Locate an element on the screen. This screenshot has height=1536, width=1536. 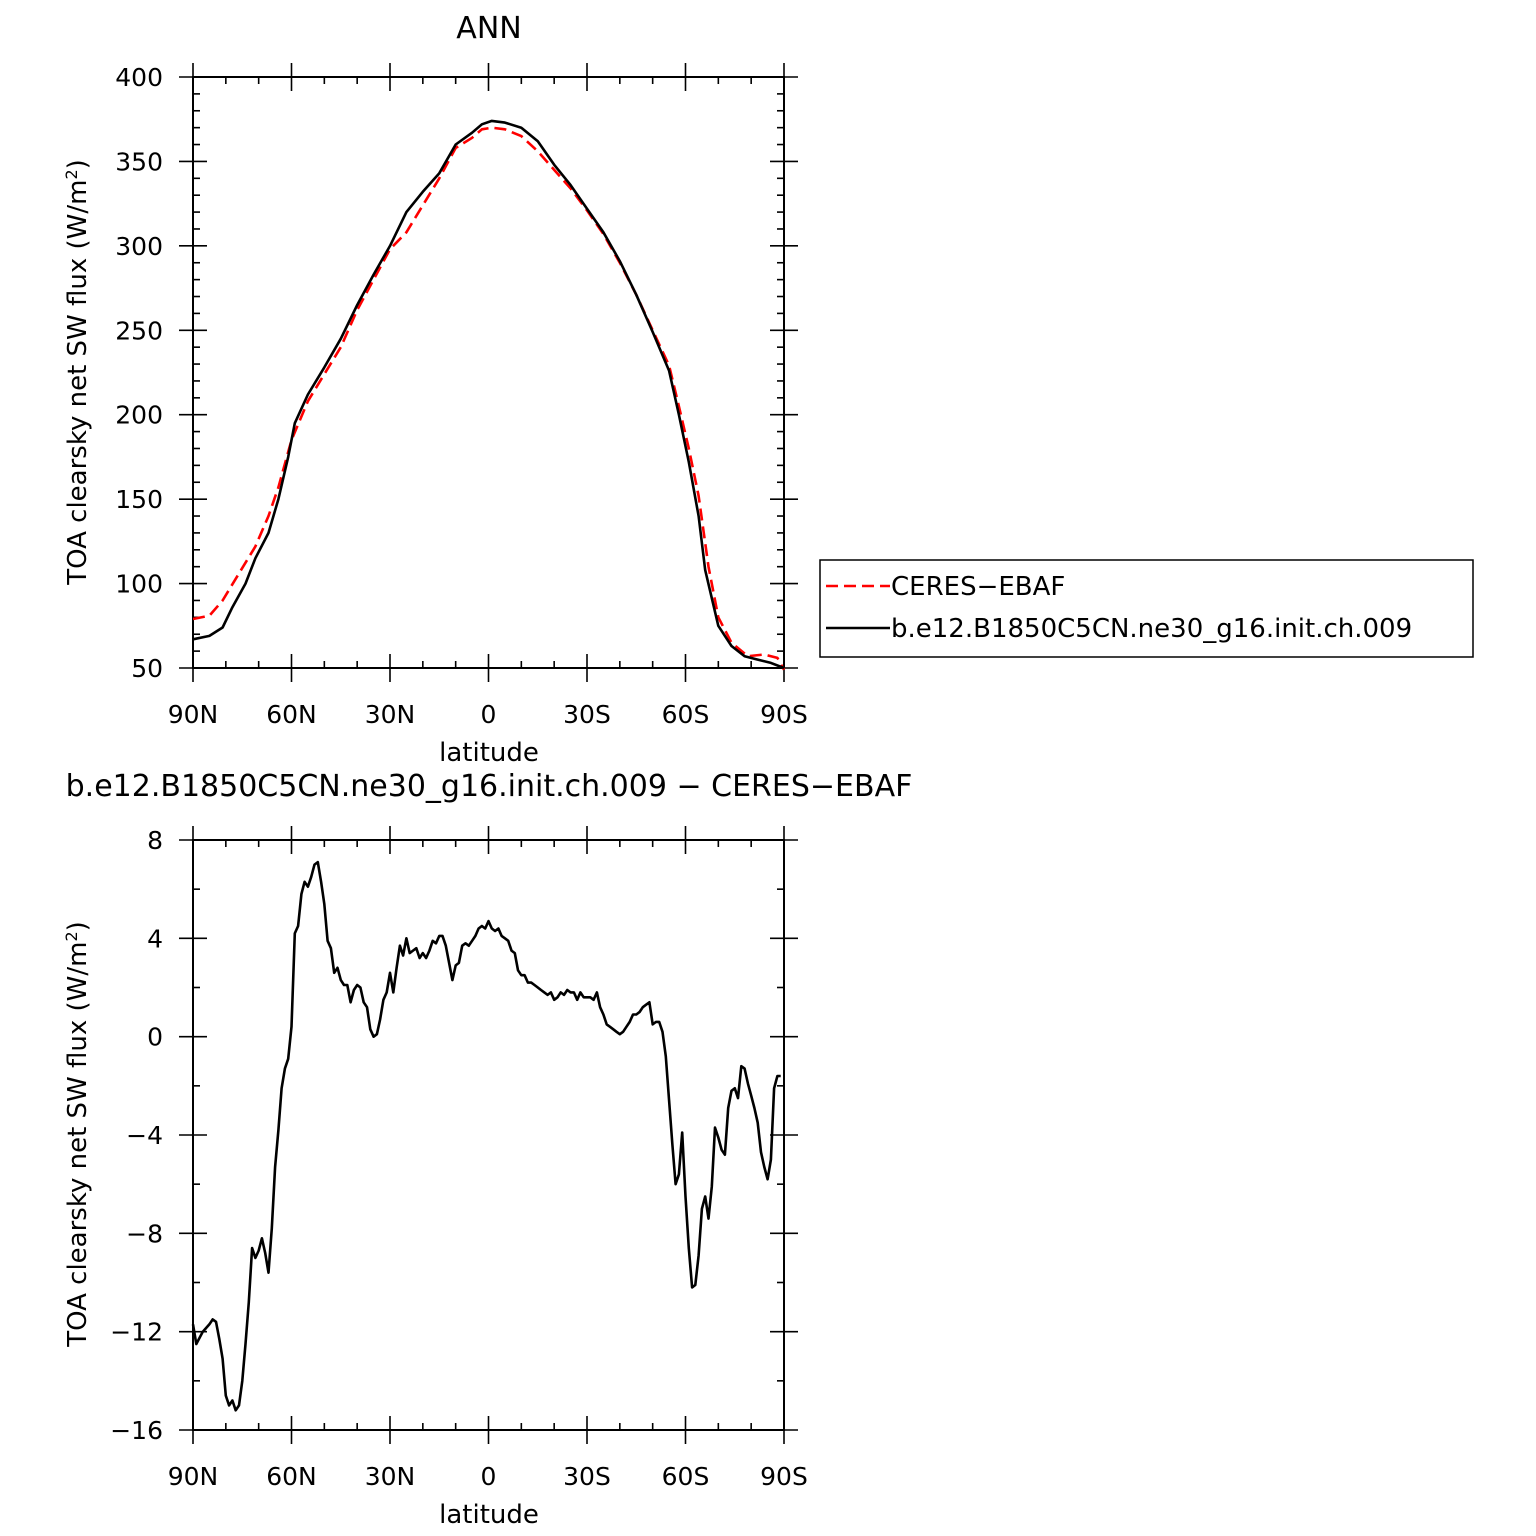
series-top is located at coordinates (489, 395).